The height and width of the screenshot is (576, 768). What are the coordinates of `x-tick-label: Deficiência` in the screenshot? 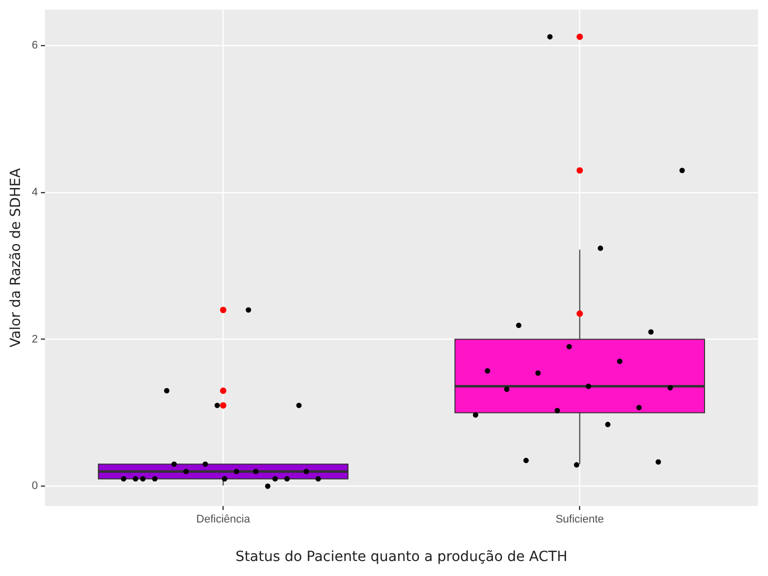 It's located at (223, 520).